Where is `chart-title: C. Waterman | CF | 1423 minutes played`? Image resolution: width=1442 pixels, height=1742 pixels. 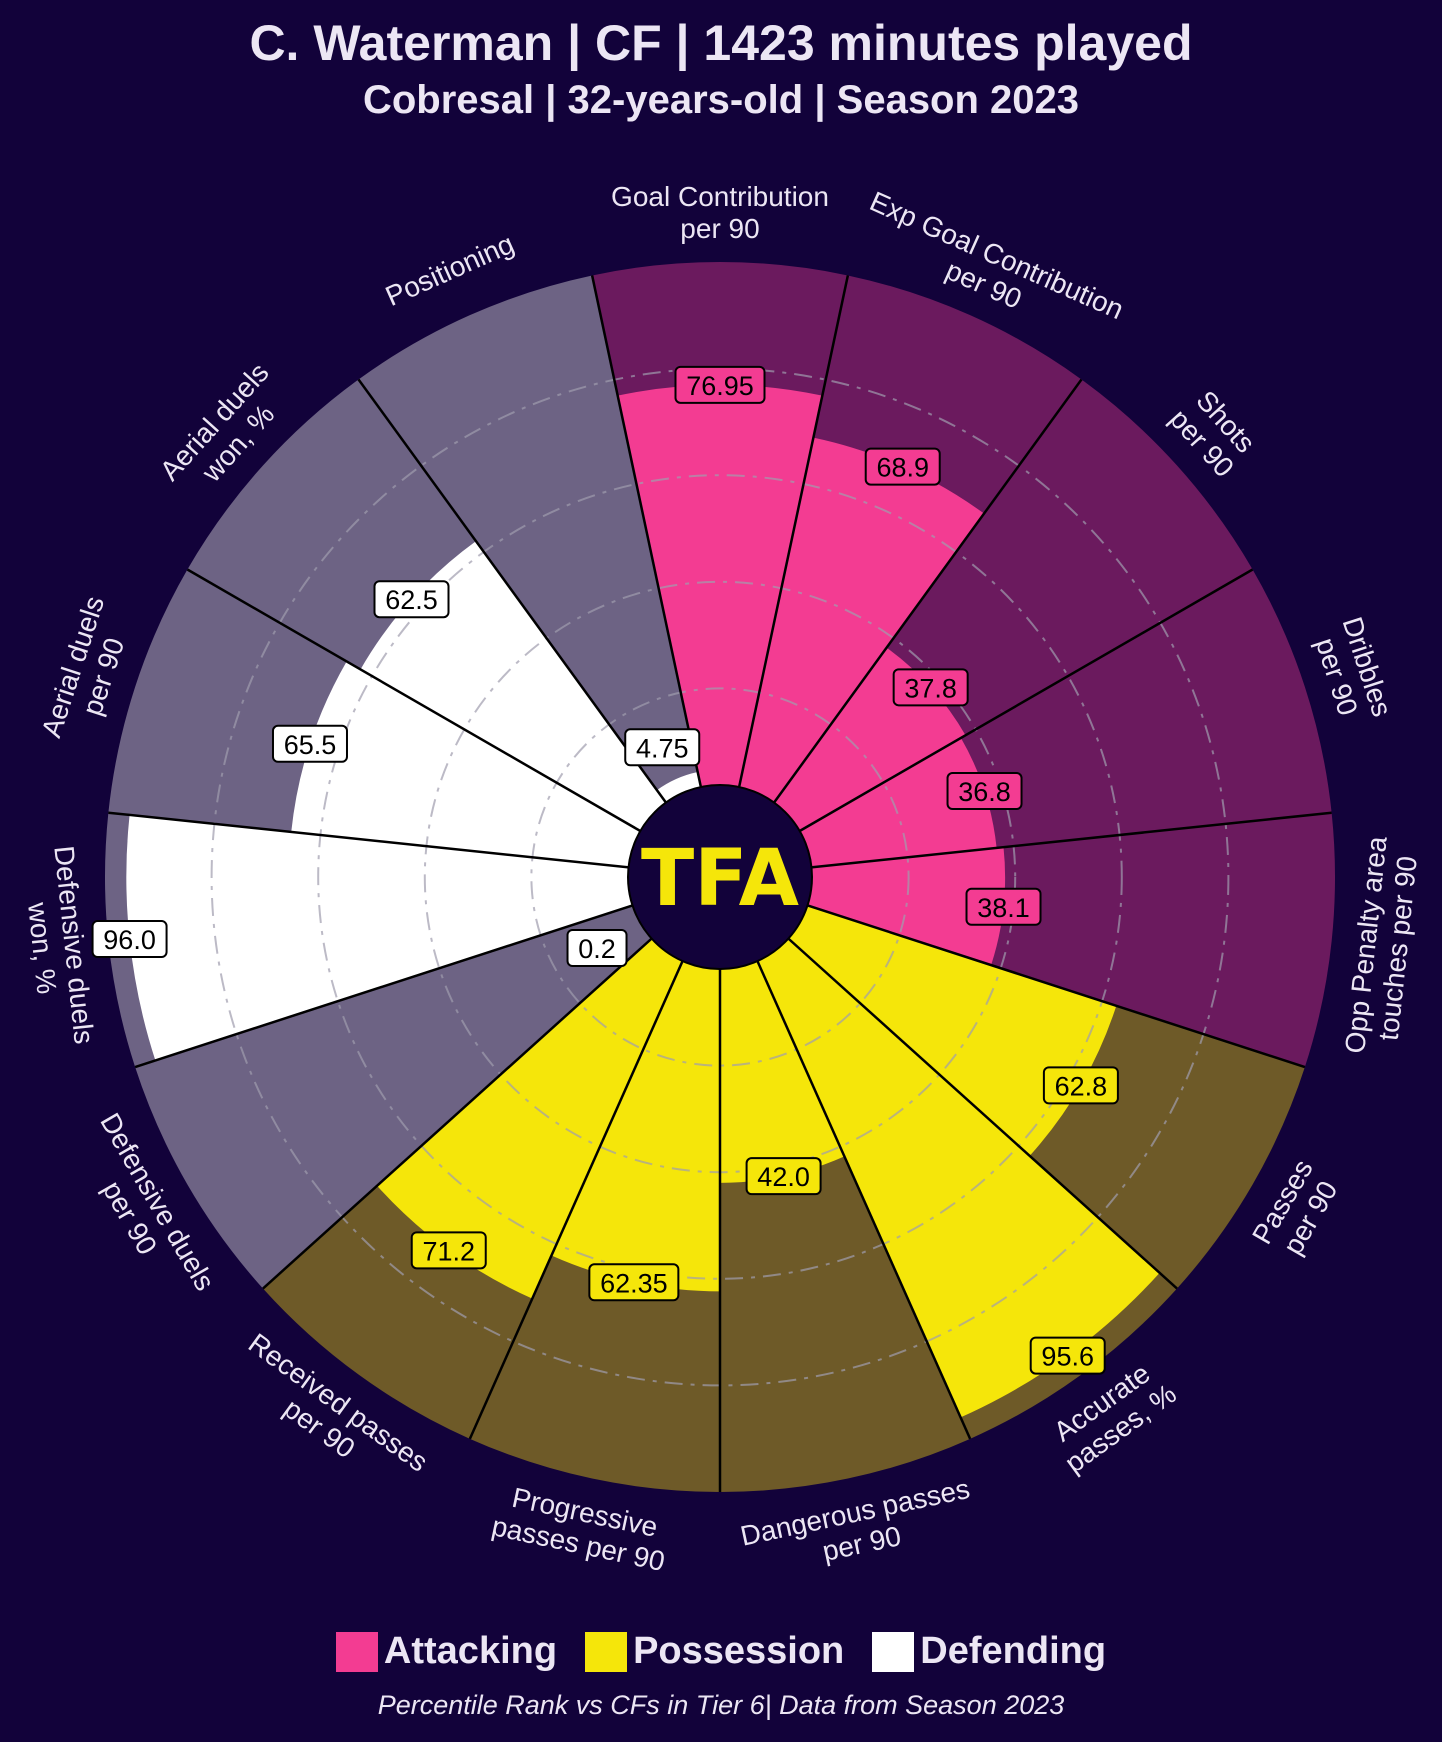
chart-title: C. Waterman | CF | 1423 minutes played is located at coordinates (721, 43).